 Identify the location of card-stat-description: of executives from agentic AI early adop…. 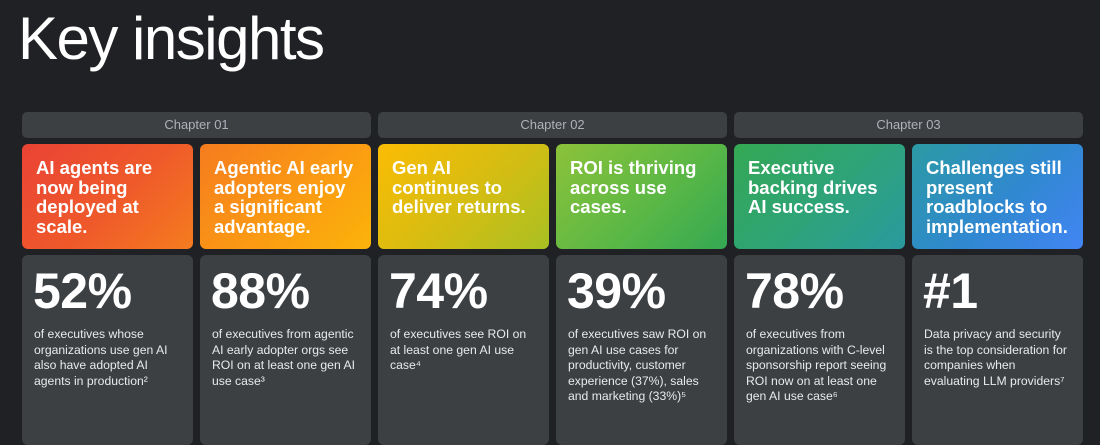
(283, 357).